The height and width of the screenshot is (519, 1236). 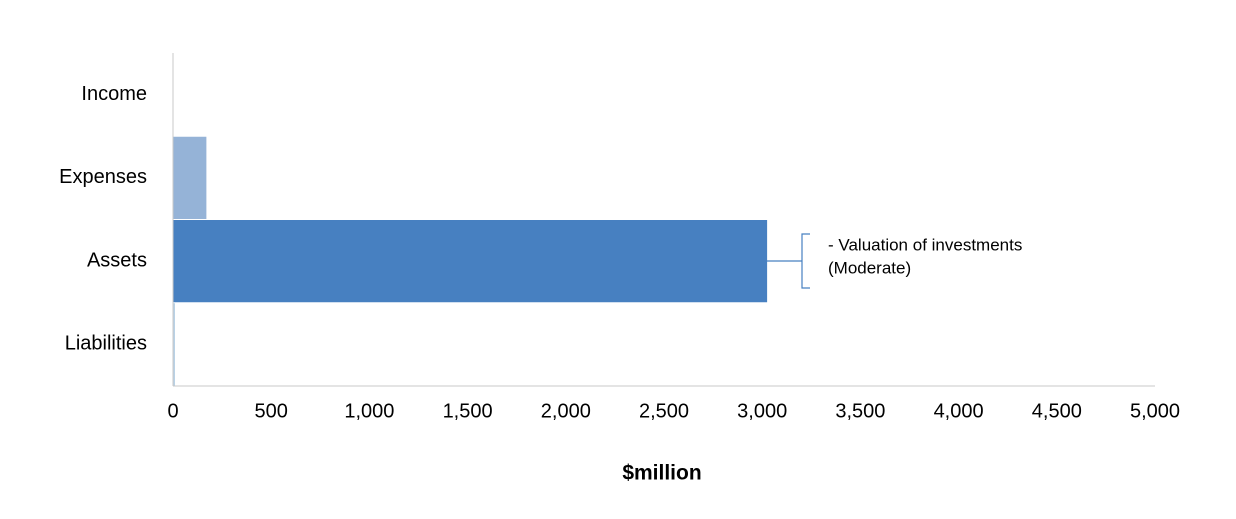 I want to click on x-tick-label: 4,000, so click(x=959, y=411).